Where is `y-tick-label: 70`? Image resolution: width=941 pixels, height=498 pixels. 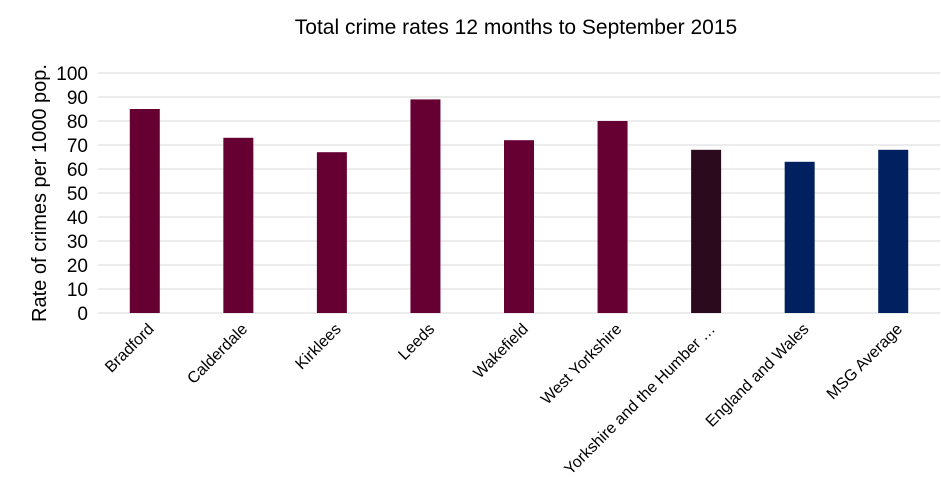
y-tick-label: 70 is located at coordinates (77, 146).